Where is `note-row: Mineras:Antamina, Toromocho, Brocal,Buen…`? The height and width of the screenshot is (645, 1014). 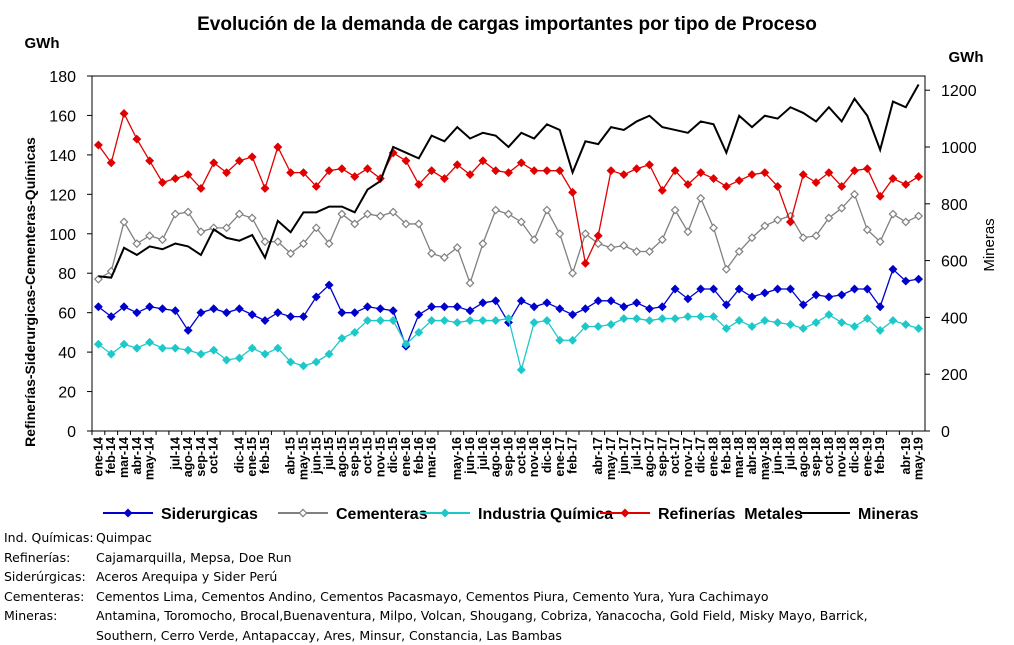 note-row: Mineras:Antamina, Toromocho, Brocal,Buen… is located at coordinates (436, 616).